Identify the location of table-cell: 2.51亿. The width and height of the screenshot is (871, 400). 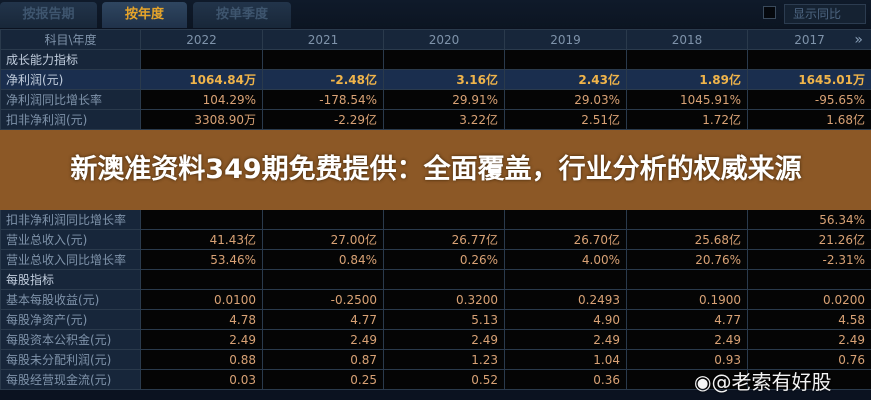
(565, 119).